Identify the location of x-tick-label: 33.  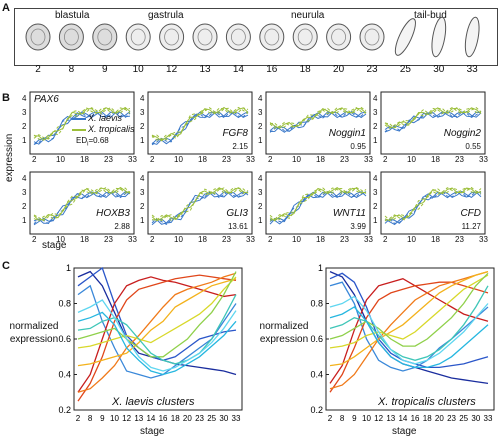
(488, 418).